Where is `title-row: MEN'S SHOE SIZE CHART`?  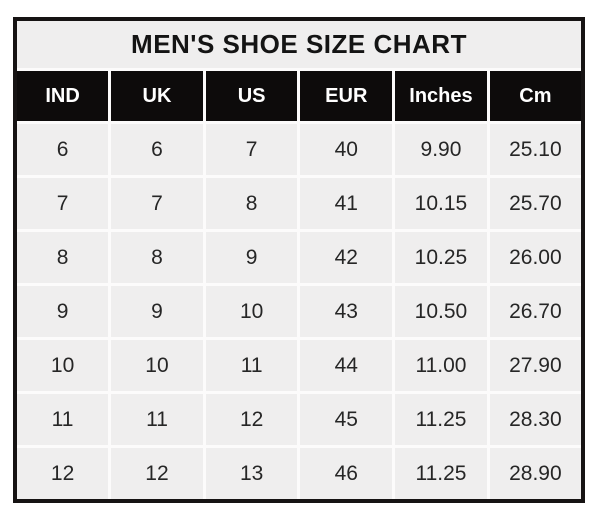
title-row: MEN'S SHOE SIZE CHART is located at coordinates (299, 44).